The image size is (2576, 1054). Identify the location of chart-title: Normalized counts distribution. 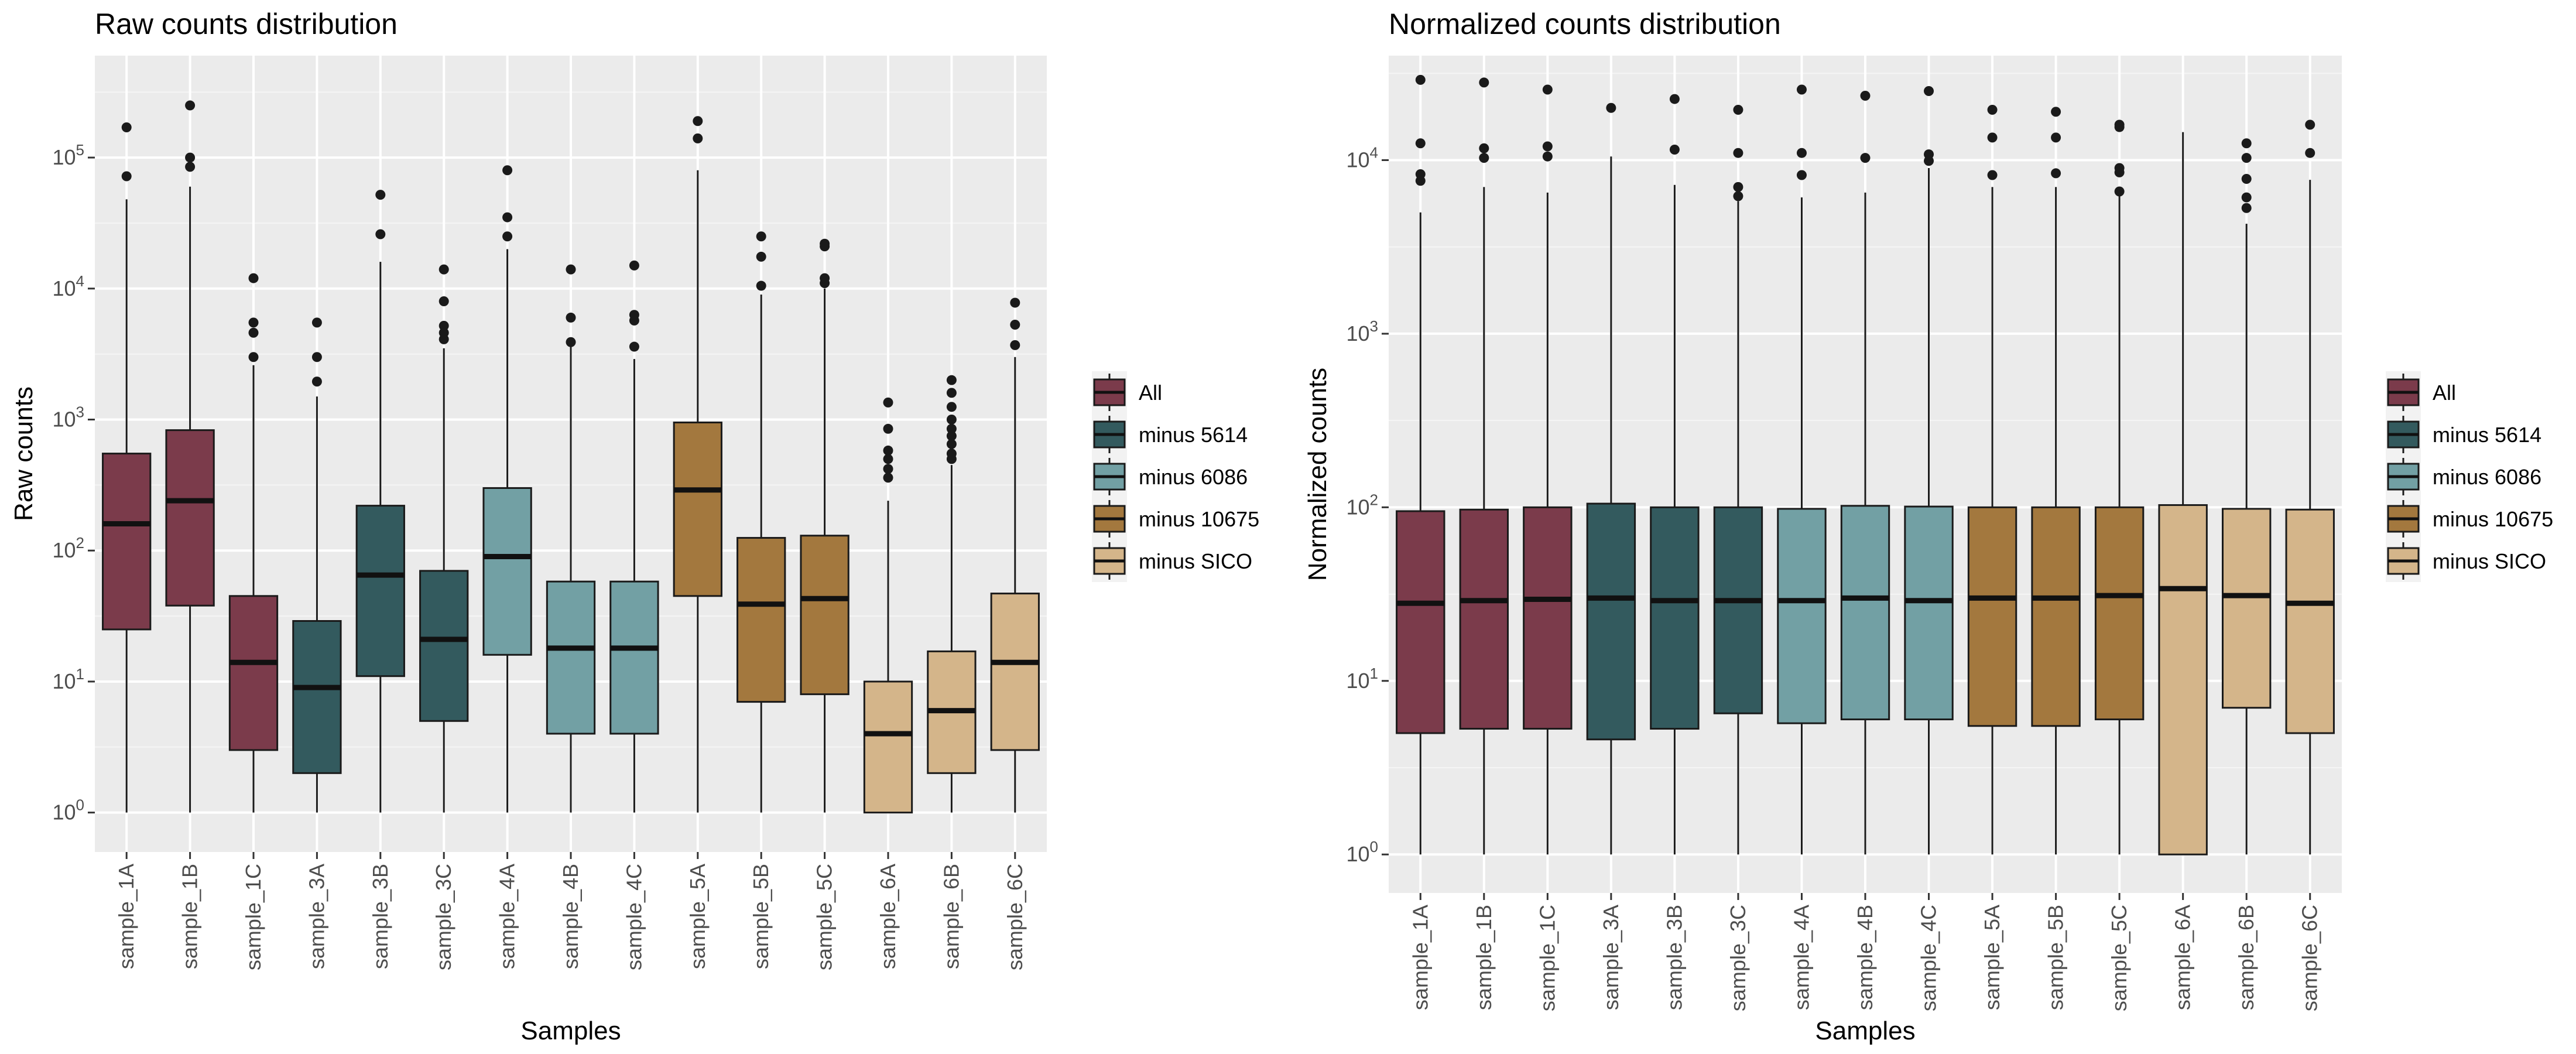
(1585, 24).